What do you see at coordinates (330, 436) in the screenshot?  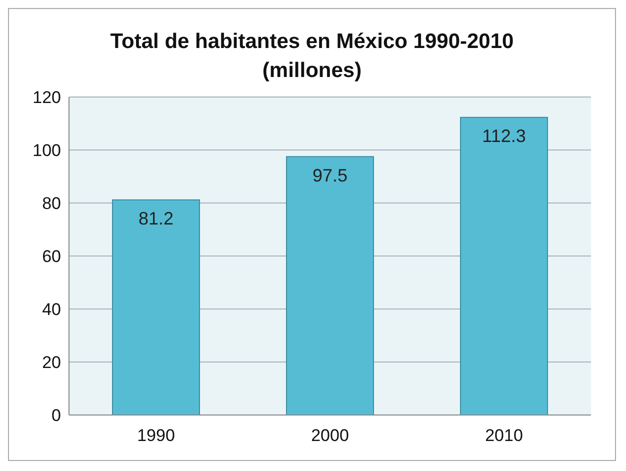 I see `x-tick-label: 2000` at bounding box center [330, 436].